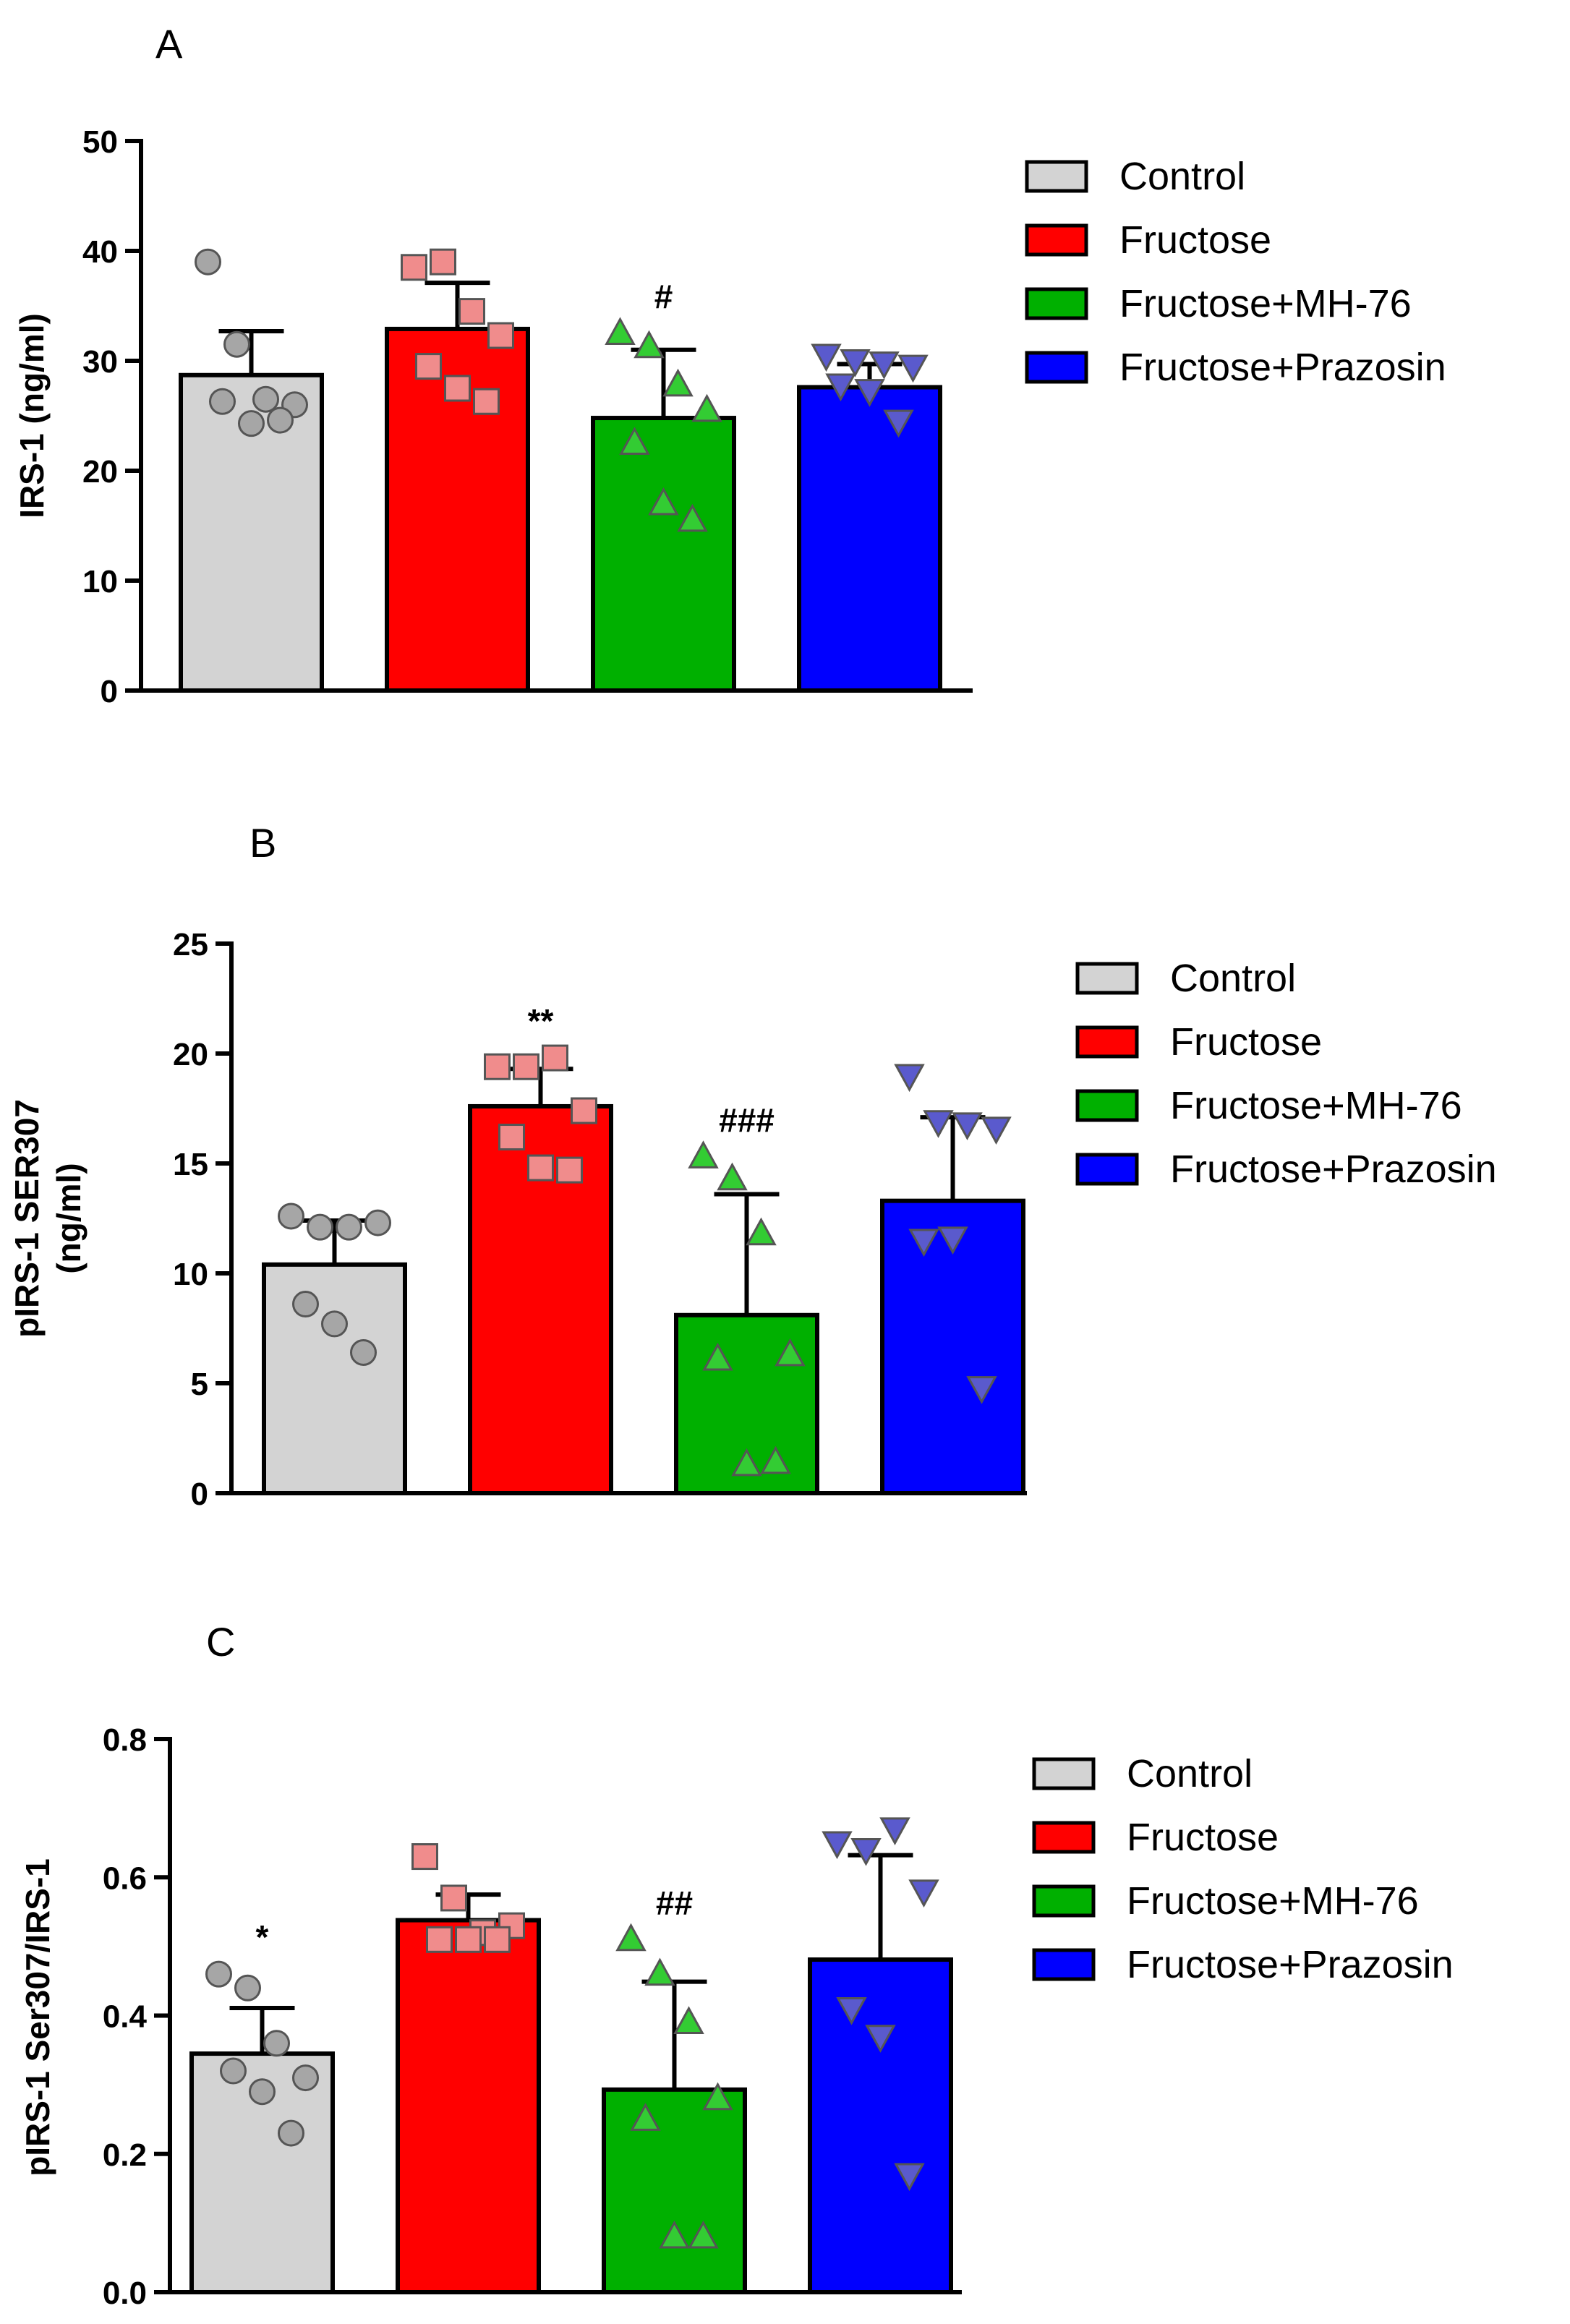 This screenshot has width=1570, height=2324. I want to click on y-tick-label: 0.2, so click(125, 2155).